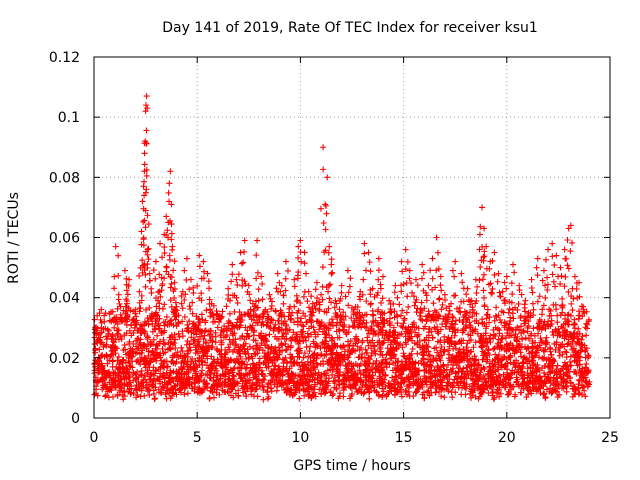 The height and width of the screenshot is (480, 640). I want to click on x-tick-label: 5, so click(197, 438).